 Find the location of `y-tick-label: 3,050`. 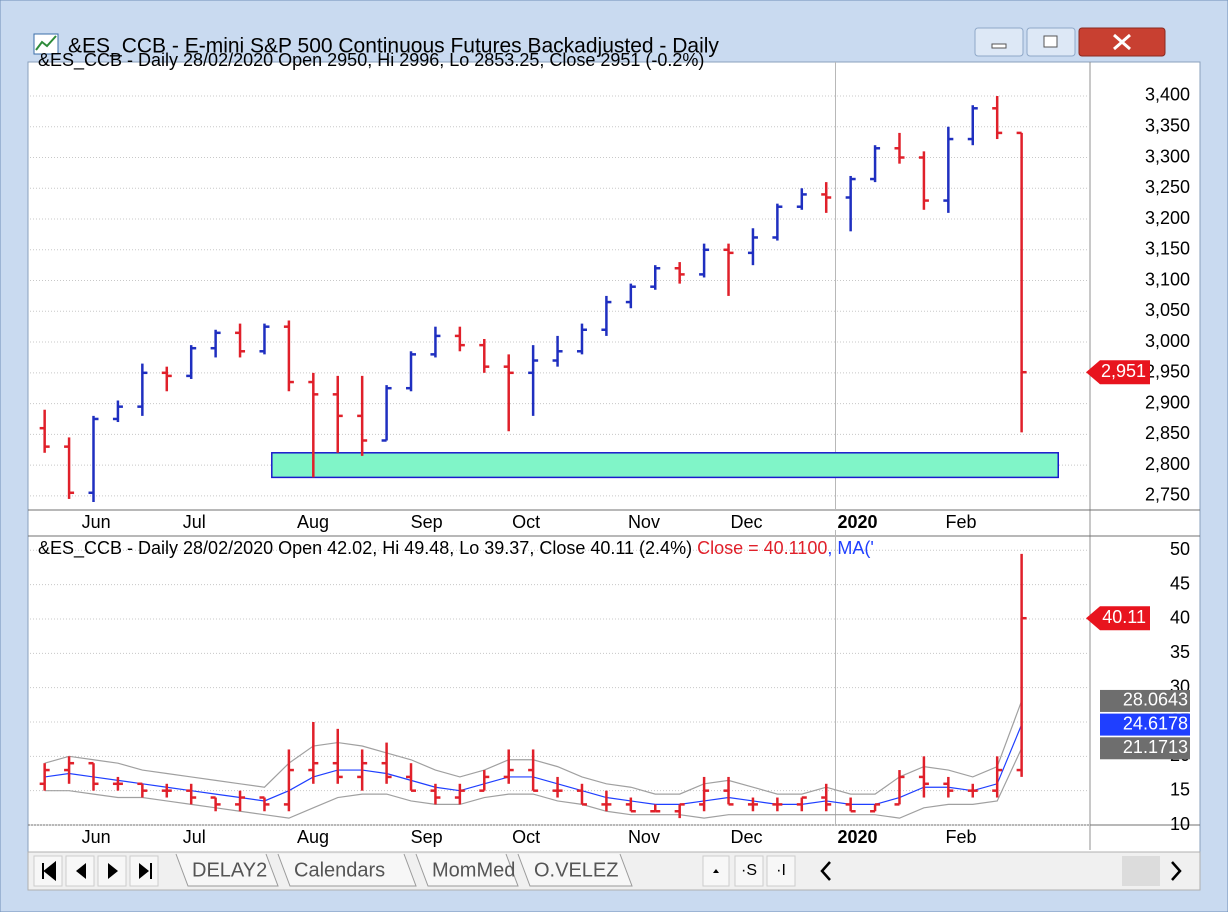

y-tick-label: 3,050 is located at coordinates (1167, 310).